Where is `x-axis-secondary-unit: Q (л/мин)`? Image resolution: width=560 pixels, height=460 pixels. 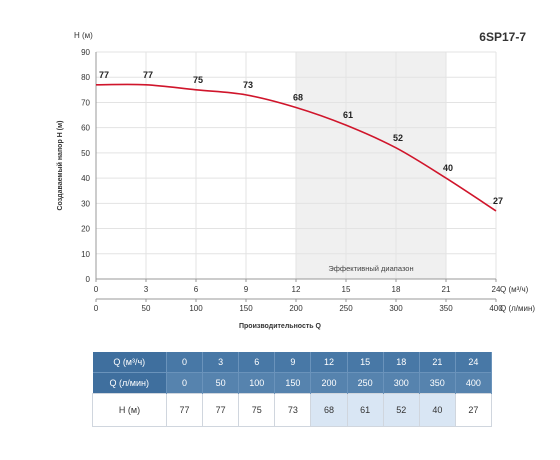 x-axis-secondary-unit: Q (л/мин) is located at coordinates (517, 308).